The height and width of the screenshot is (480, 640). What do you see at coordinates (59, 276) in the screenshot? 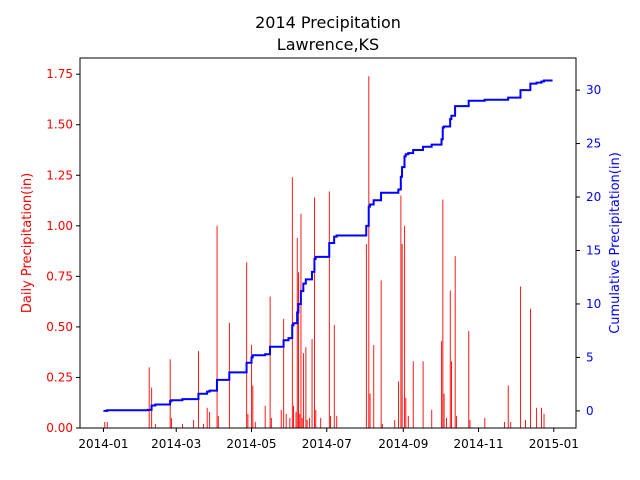
I see `left-y-tick-label: 0.75` at bounding box center [59, 276].